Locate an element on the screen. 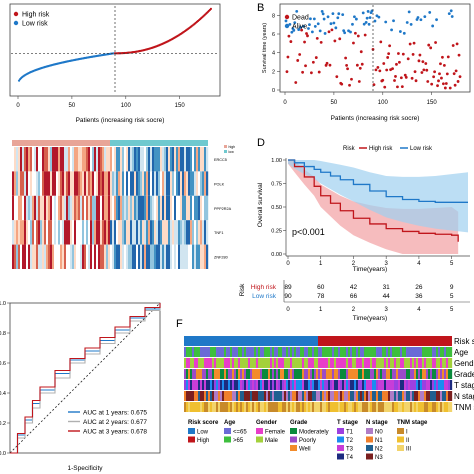 The image size is (474, 474). risk-table-value: 5 is located at coordinates (452, 296).